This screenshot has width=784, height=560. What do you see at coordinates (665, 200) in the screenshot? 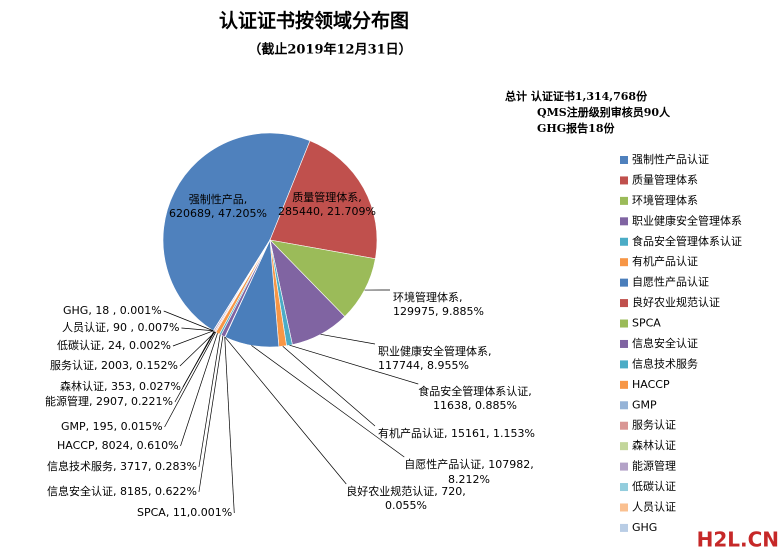
I see `legend-label: 环境管理体系` at bounding box center [665, 200].